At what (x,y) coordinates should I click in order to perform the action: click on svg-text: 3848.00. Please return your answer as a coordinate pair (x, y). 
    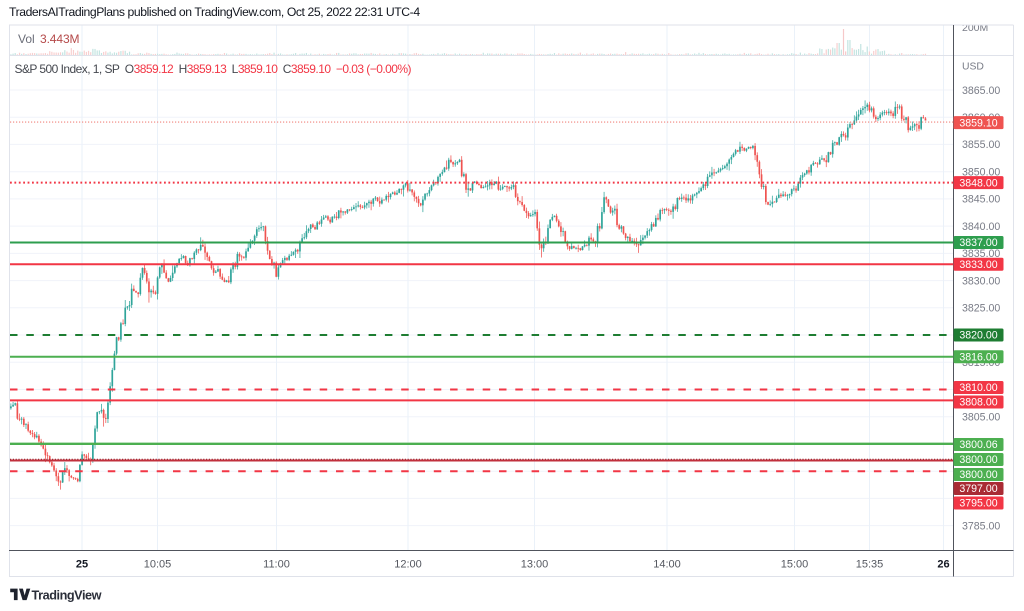
    Looking at the image, I should click on (978, 183).